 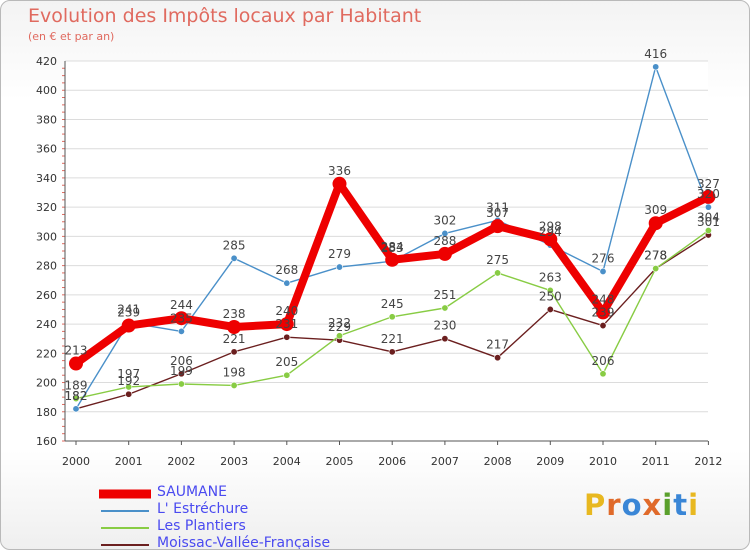 I want to click on data-label-les-plantiers-2005: 232, so click(x=339, y=323).